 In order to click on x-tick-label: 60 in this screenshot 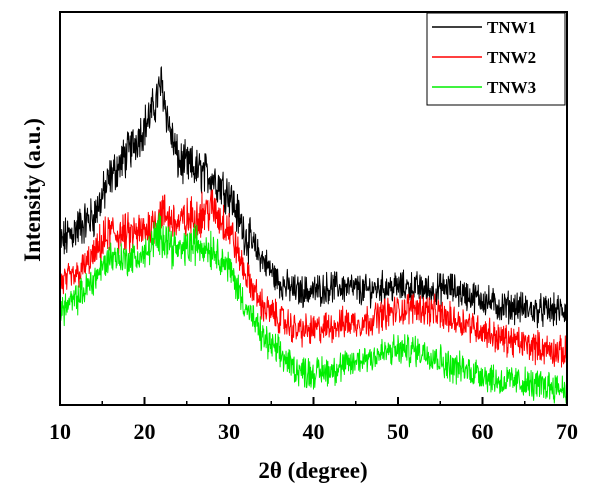, I will do `click(483, 431)`.